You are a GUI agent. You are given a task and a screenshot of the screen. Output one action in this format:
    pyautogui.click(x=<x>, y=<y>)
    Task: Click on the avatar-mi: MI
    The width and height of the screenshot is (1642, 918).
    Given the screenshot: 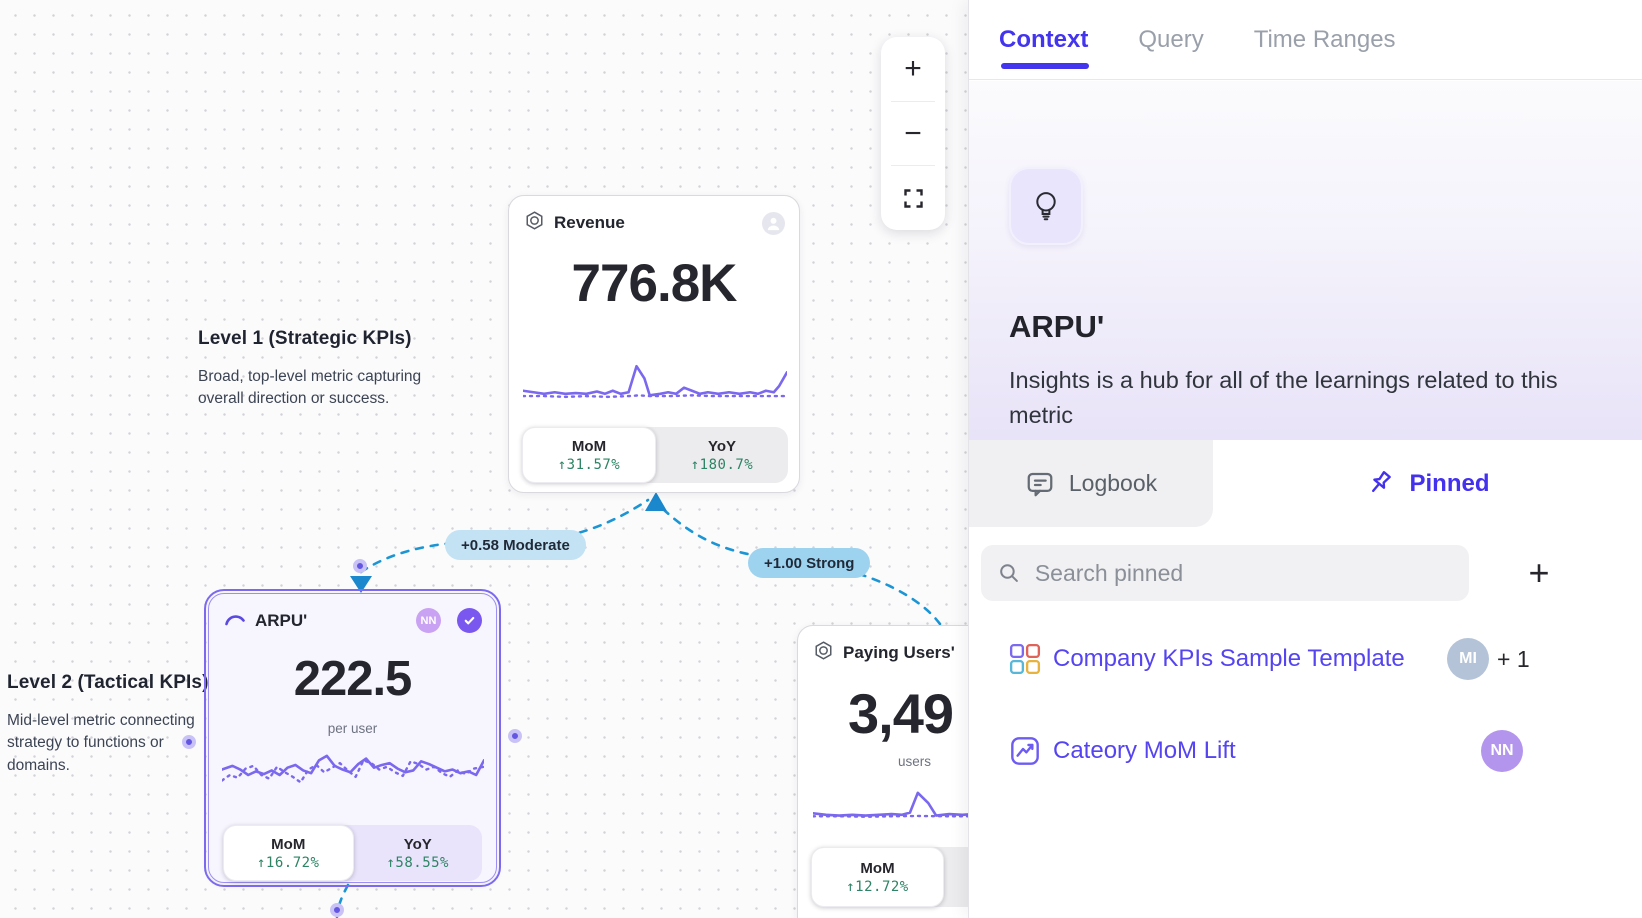 What is the action you would take?
    pyautogui.click(x=1468, y=659)
    